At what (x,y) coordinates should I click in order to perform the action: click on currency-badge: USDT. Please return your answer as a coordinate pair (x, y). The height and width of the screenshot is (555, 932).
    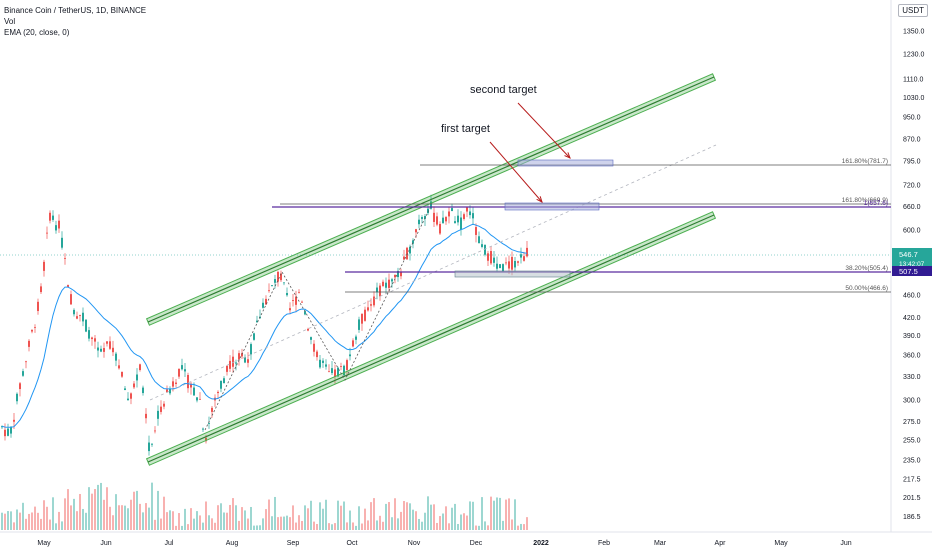
    Looking at the image, I should click on (913, 10).